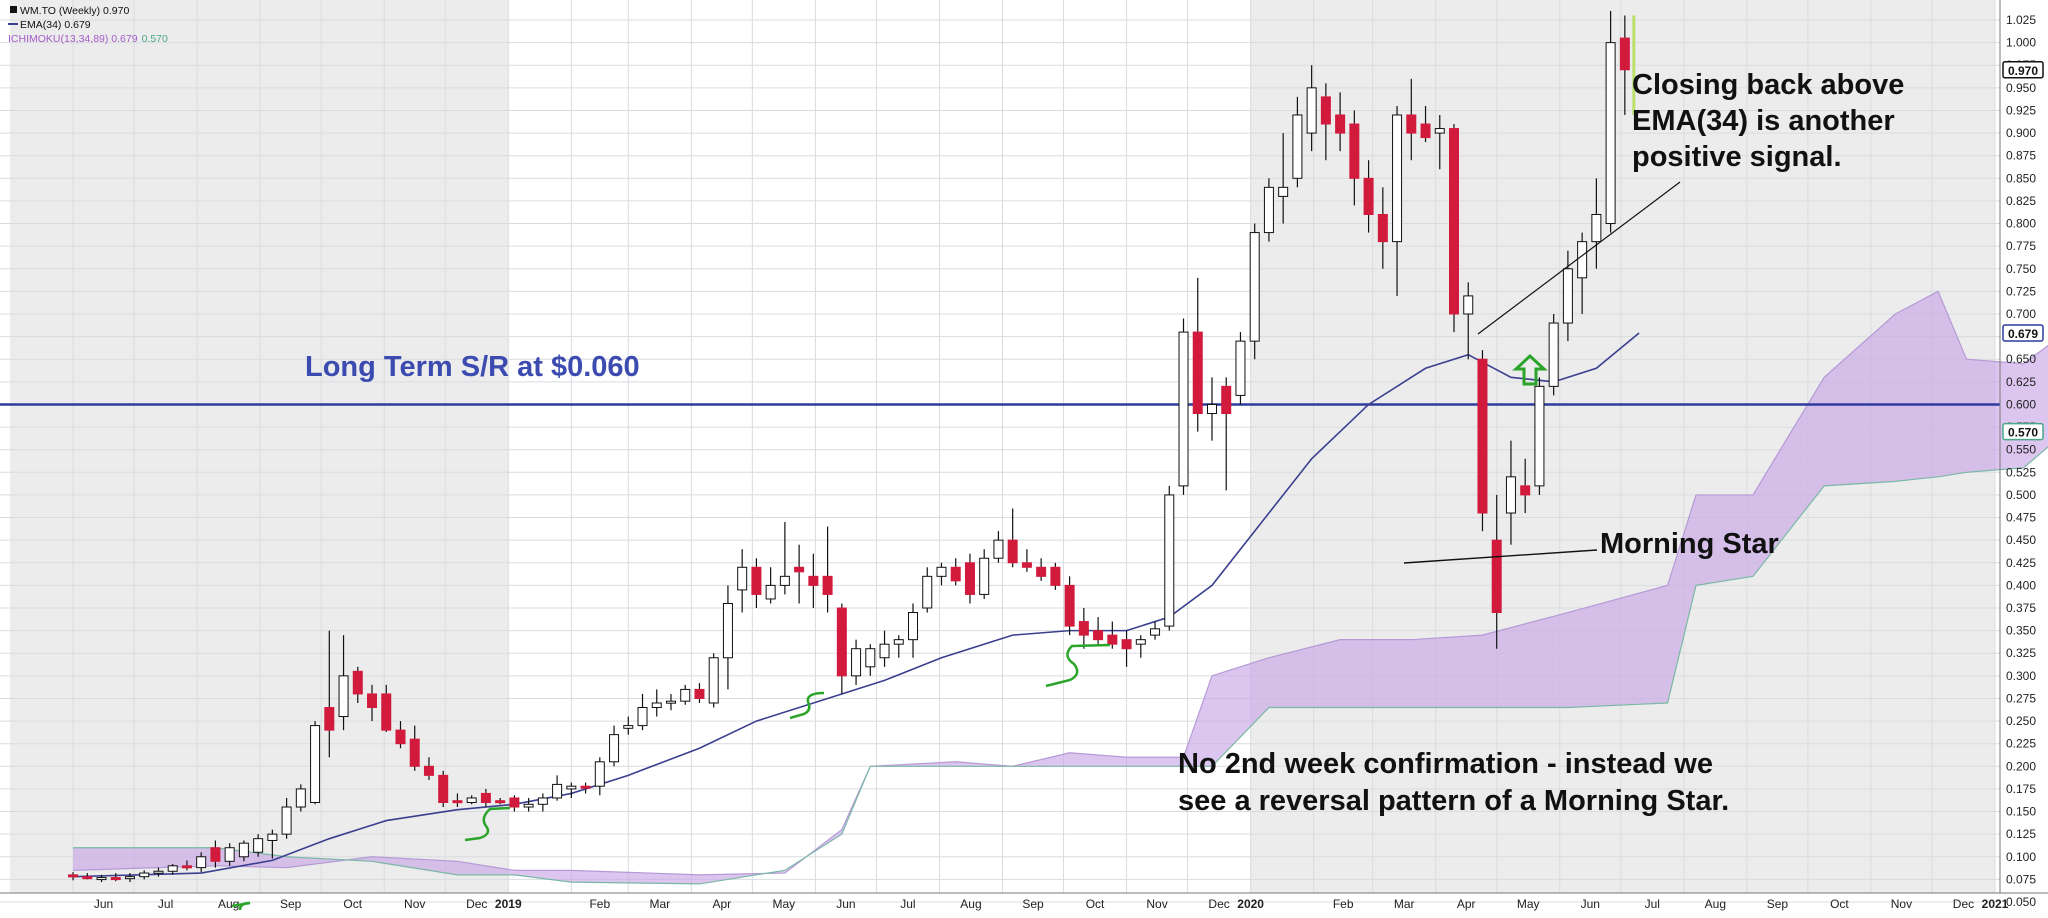 Image resolution: width=2048 pixels, height=918 pixels. Describe the element at coordinates (2021, 653) in the screenshot. I see `y-tick-label: 0.325` at that location.